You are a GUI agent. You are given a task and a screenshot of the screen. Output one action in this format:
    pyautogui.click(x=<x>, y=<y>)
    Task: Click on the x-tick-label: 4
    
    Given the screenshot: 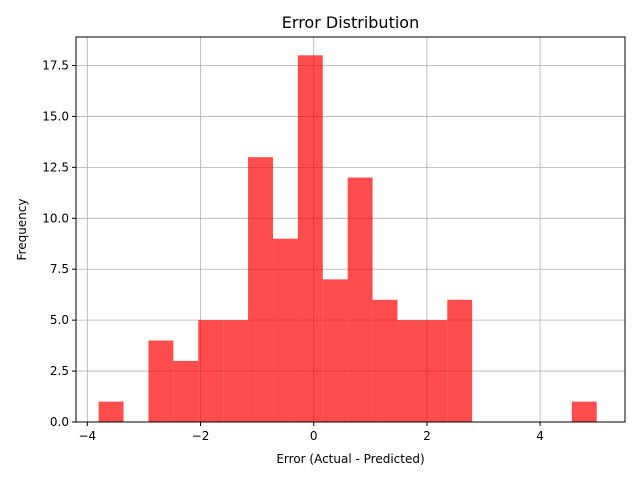 What is the action you would take?
    pyautogui.click(x=540, y=436)
    